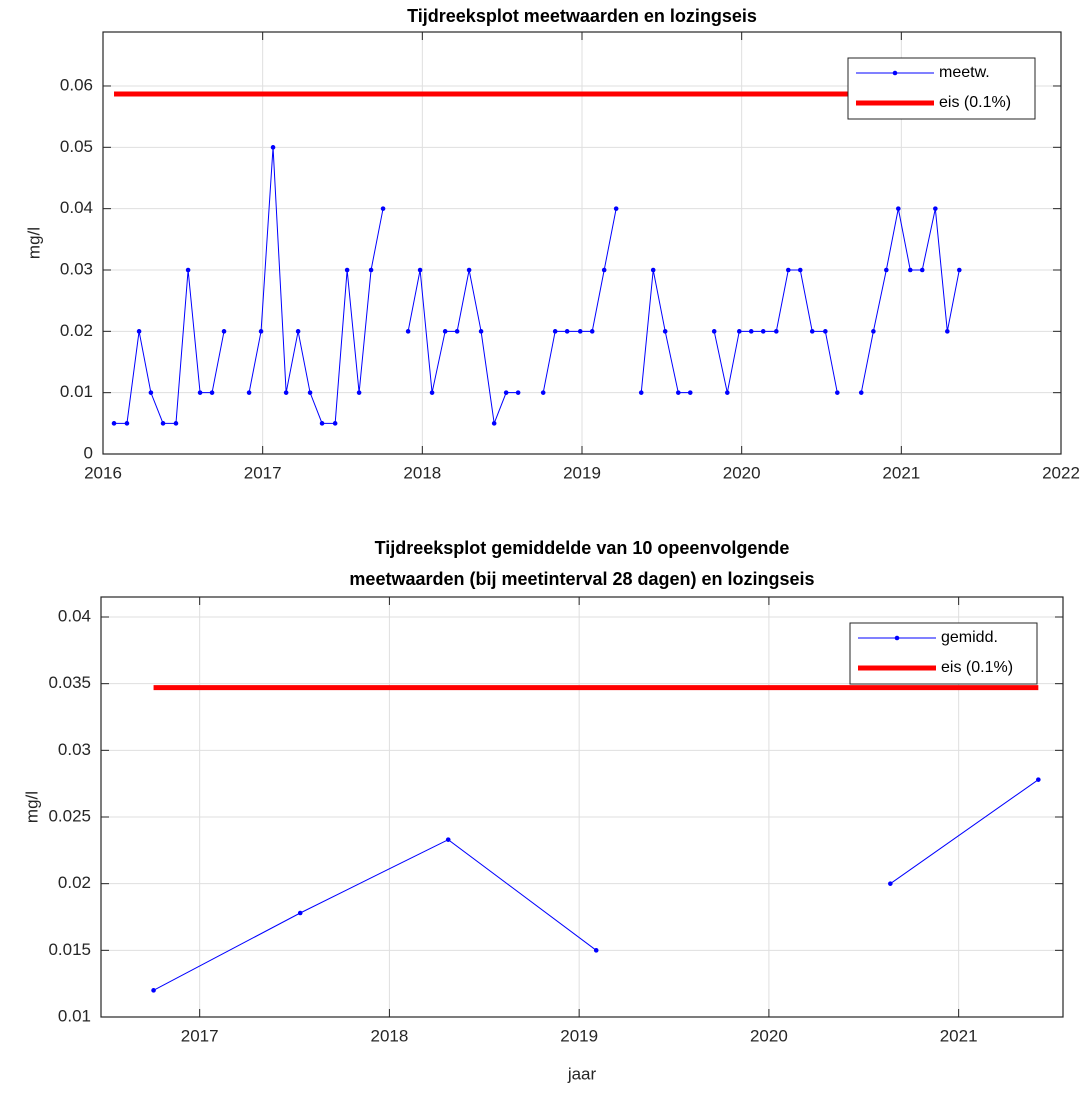 The height and width of the screenshot is (1094, 1092). Describe the element at coordinates (964, 72) in the screenshot. I see `legend-label: meetw.` at that location.